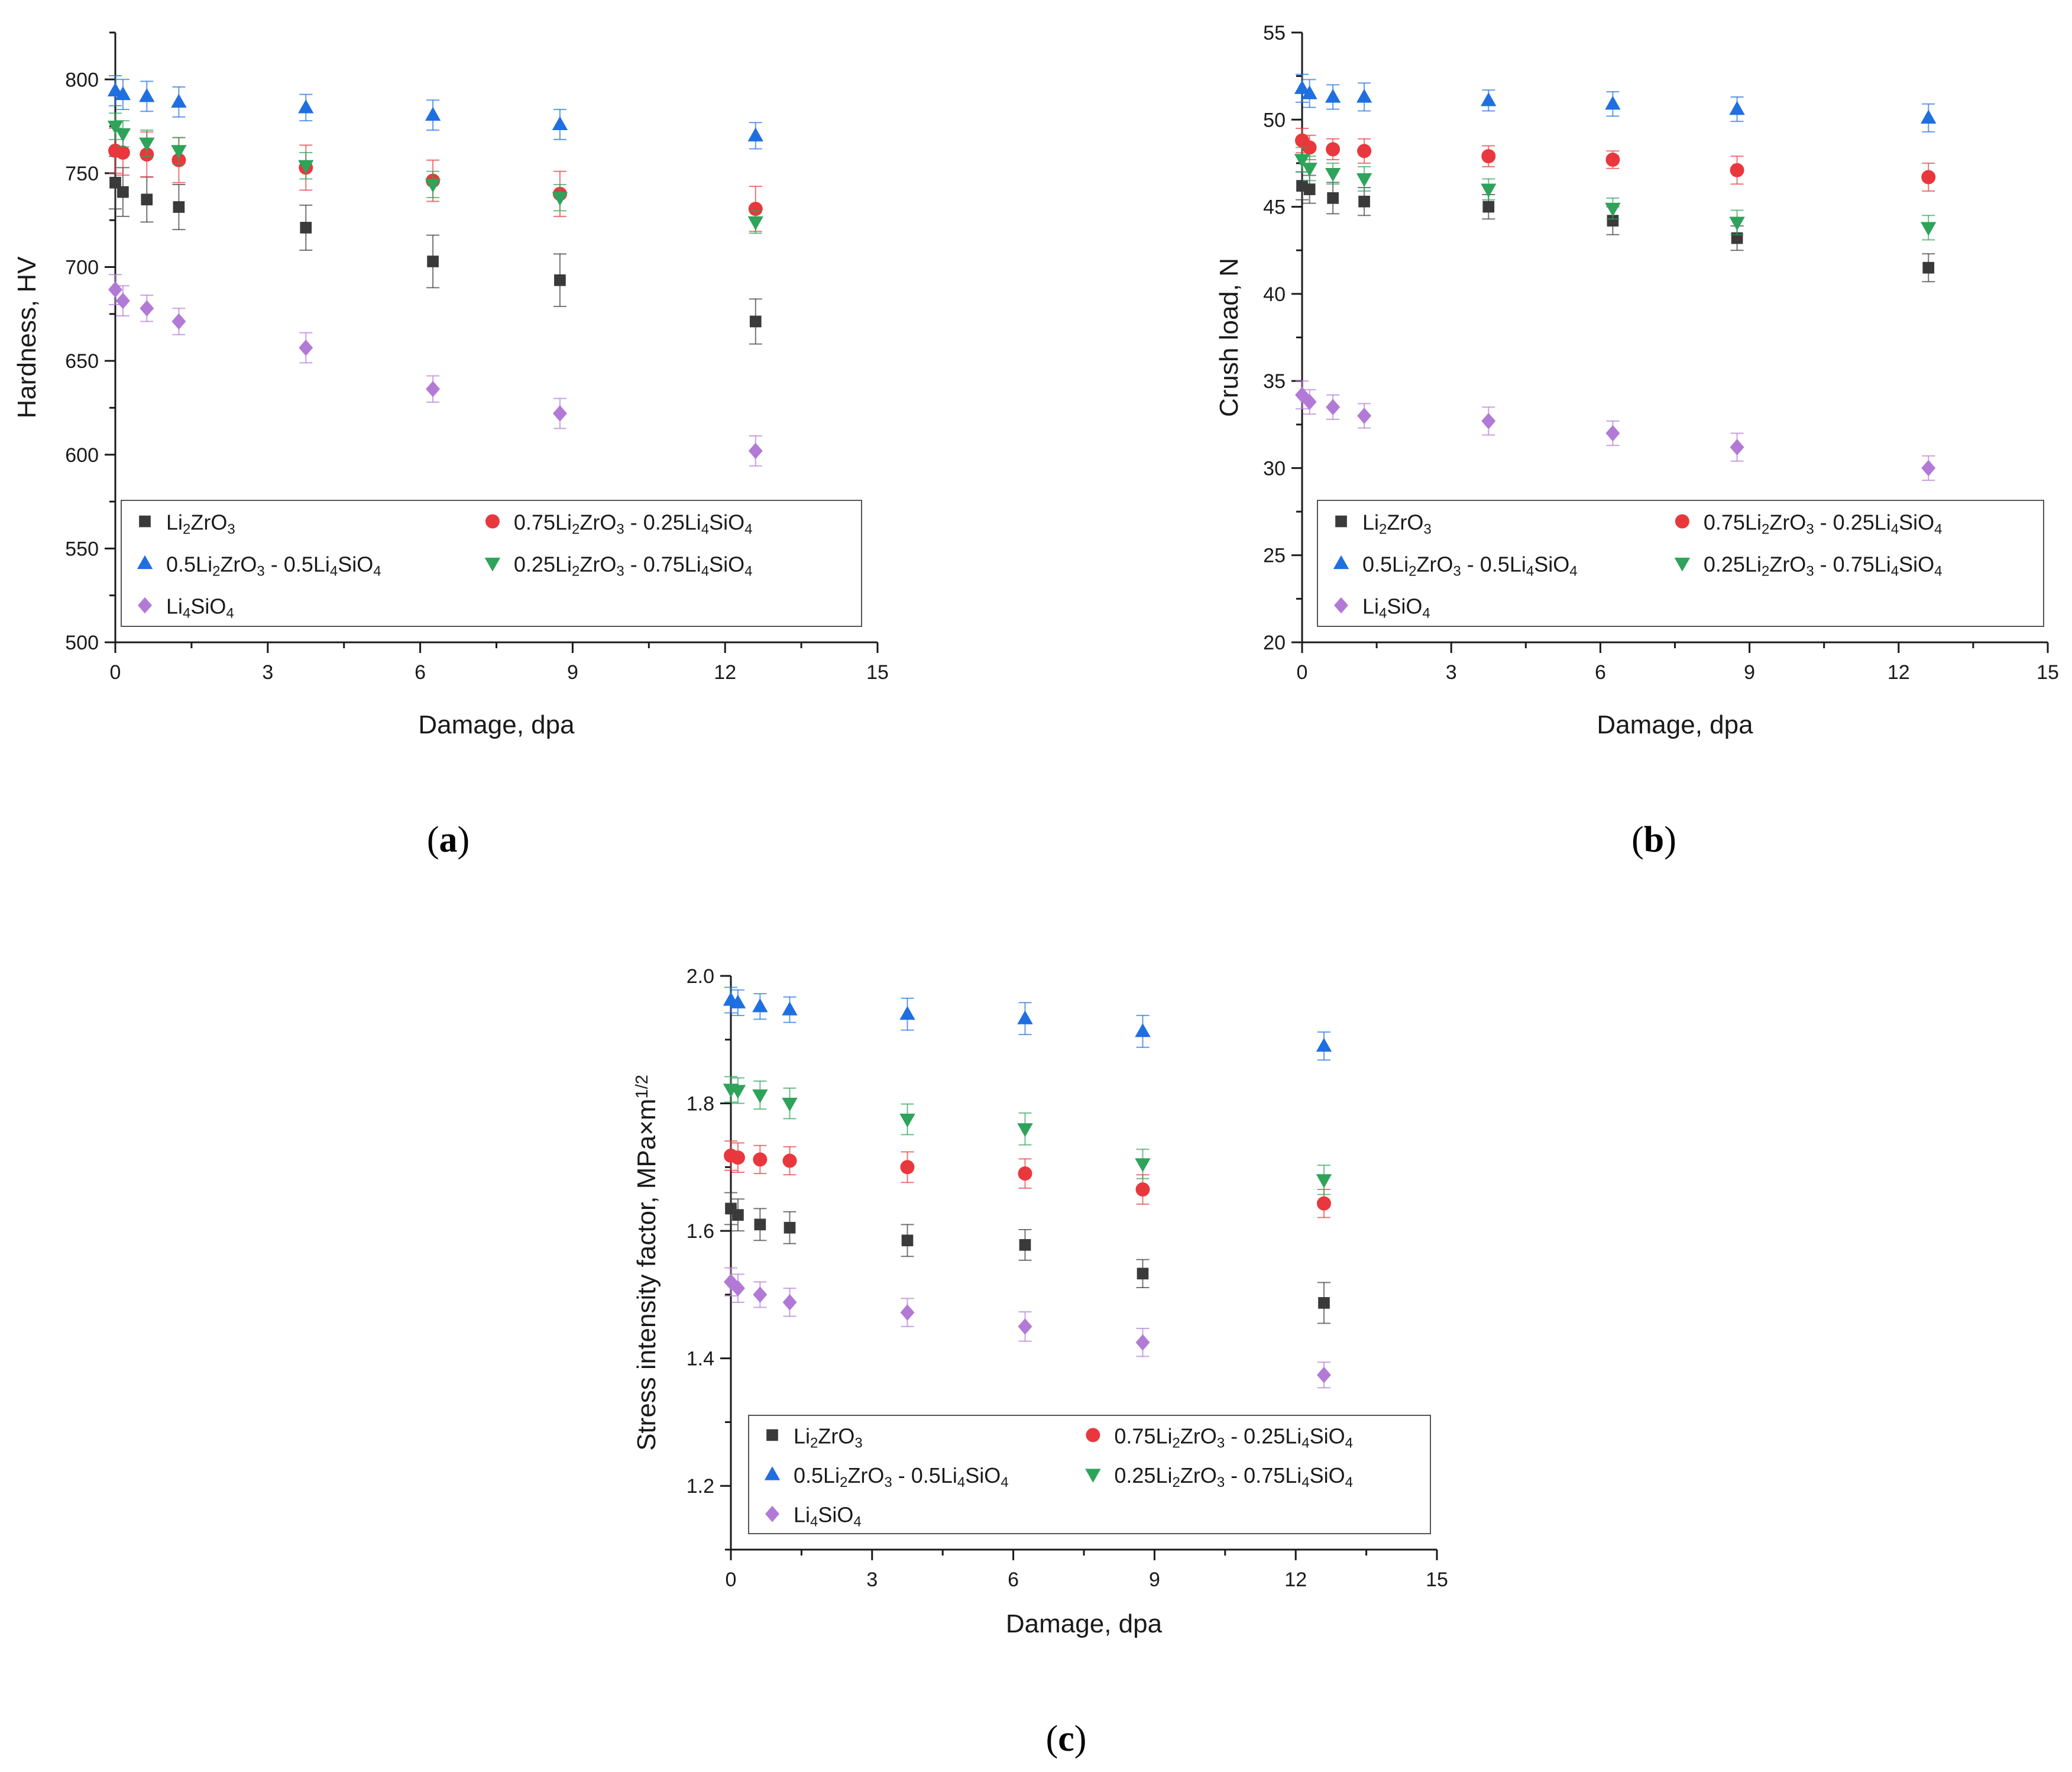 The height and width of the screenshot is (1772, 2072). I want to click on panel-label: (c), so click(1066, 1739).